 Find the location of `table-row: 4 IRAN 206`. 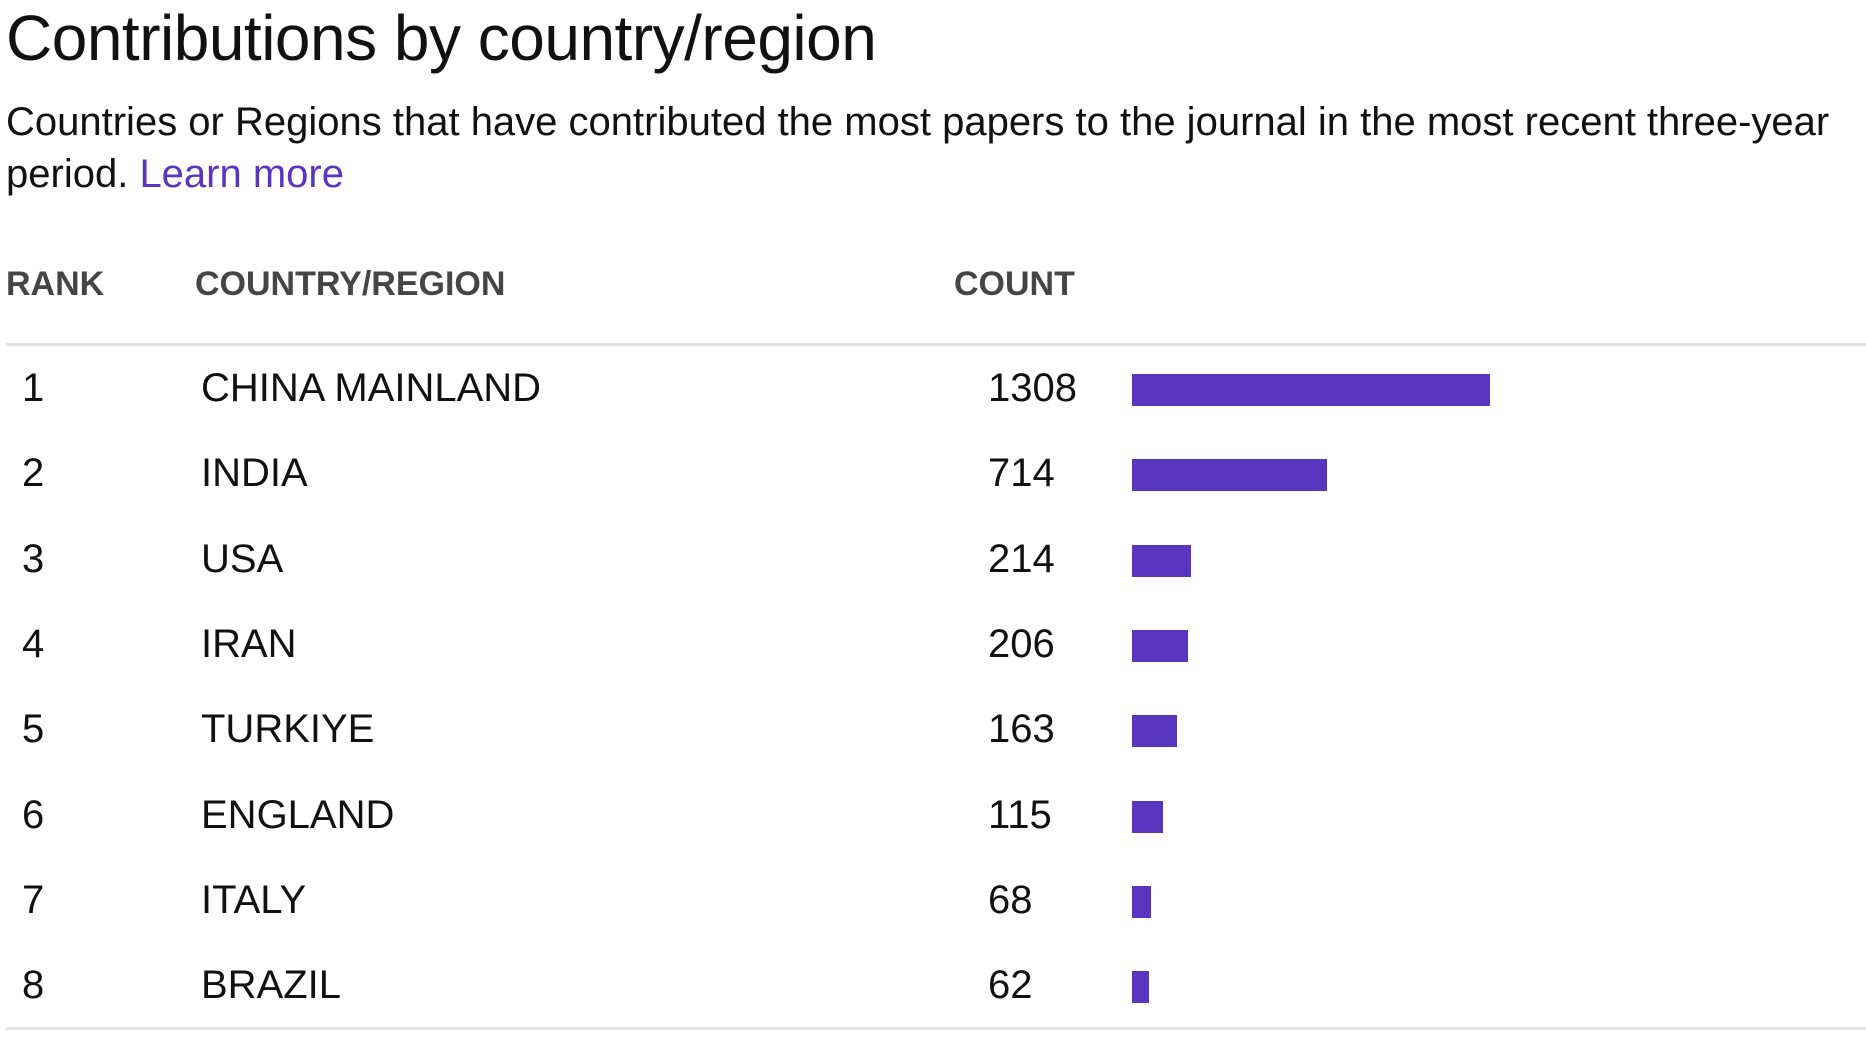

table-row: 4 IRAN 206 is located at coordinates (933, 644).